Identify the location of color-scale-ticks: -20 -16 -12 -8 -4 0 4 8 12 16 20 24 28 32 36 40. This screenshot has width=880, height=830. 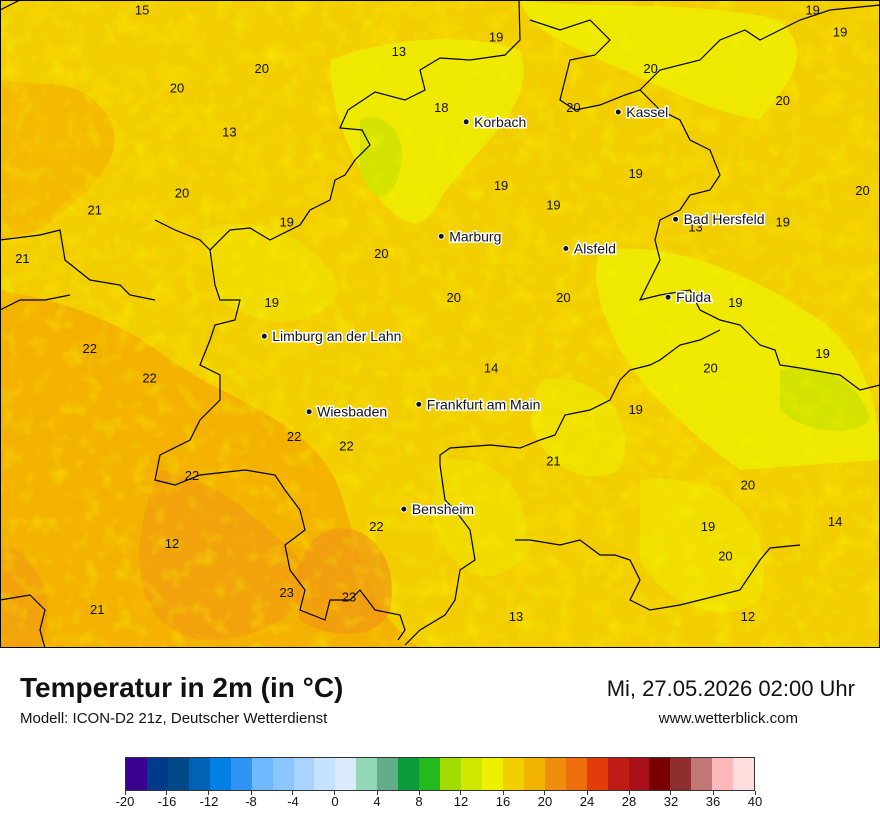
(439, 803).